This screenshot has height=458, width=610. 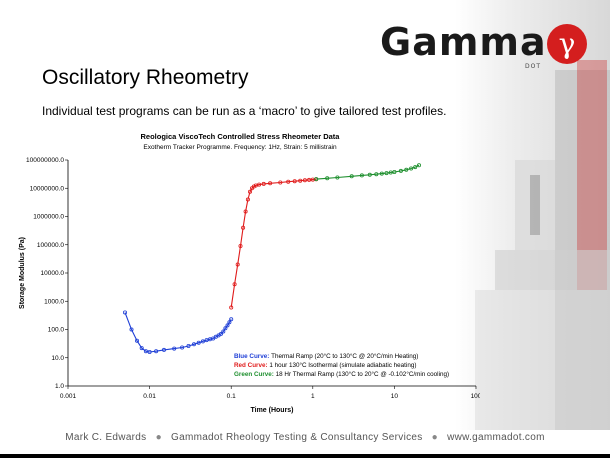 What do you see at coordinates (106, 437) in the screenshot?
I see `footer-author: Mark C. Edwards` at bounding box center [106, 437].